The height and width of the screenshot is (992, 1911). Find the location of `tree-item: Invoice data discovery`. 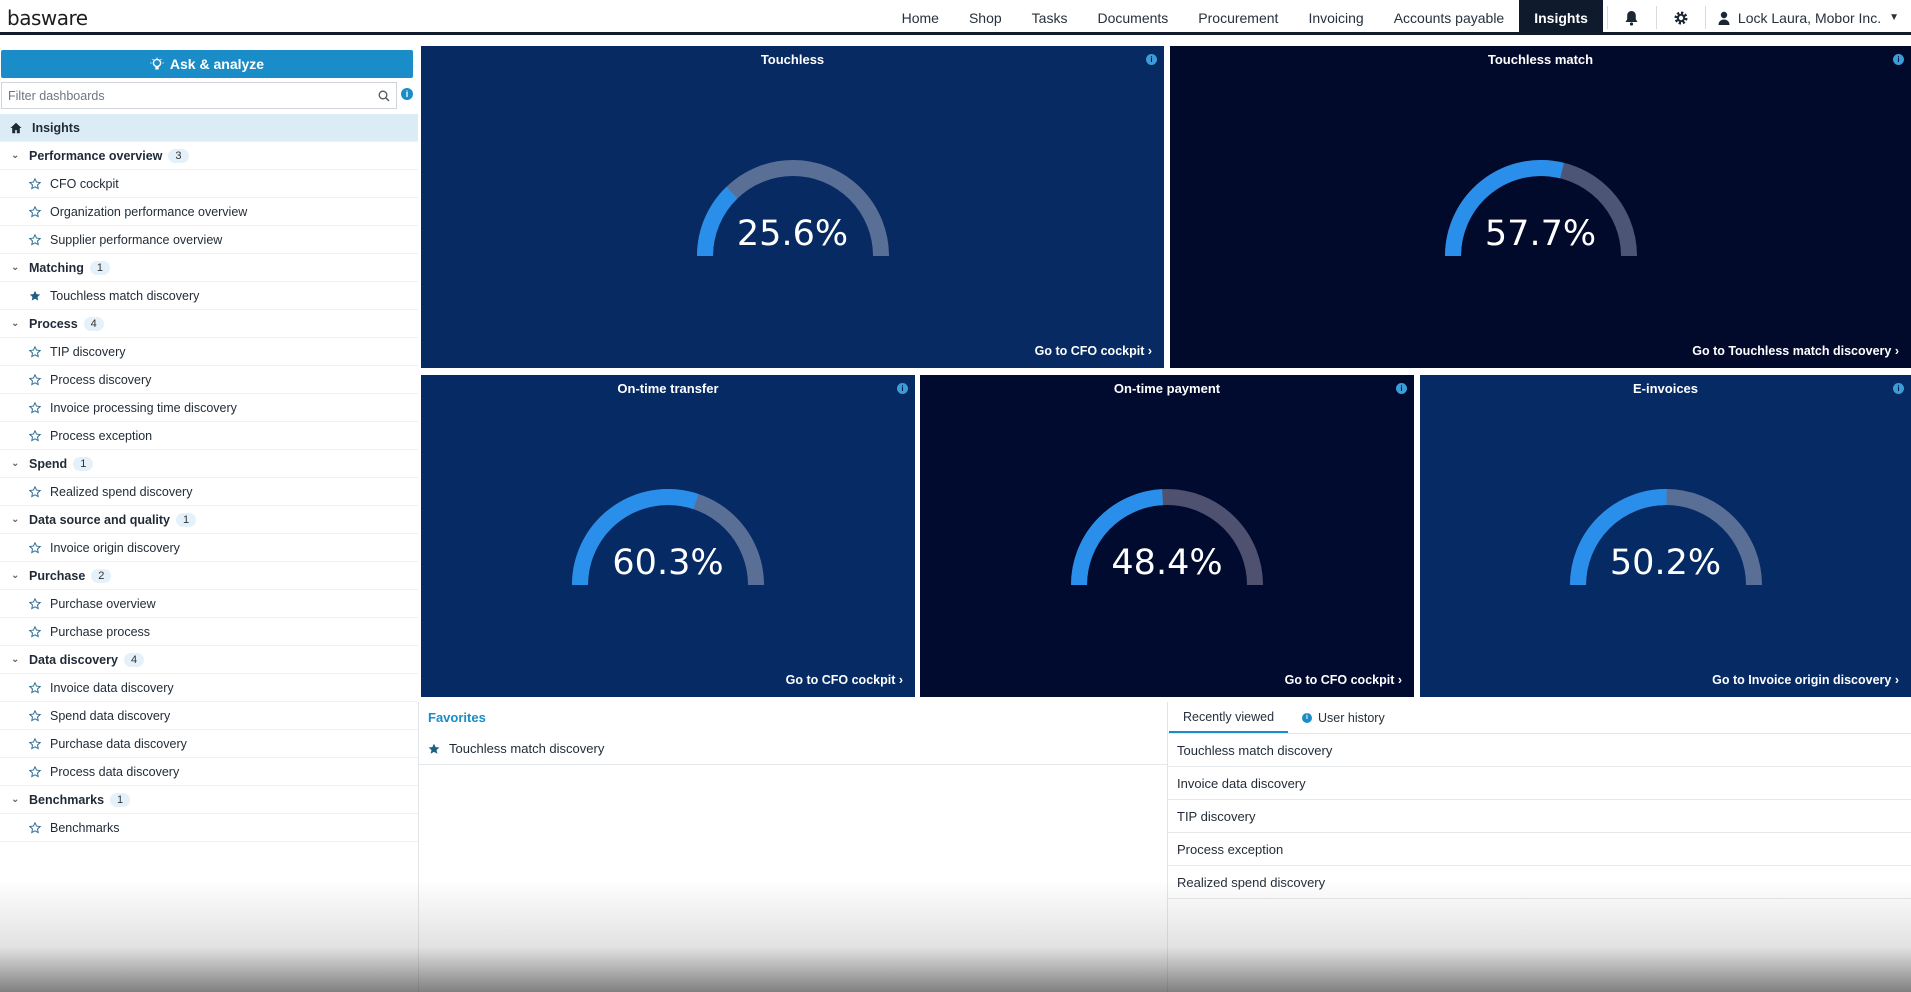

tree-item: Invoice data discovery is located at coordinates (209, 688).